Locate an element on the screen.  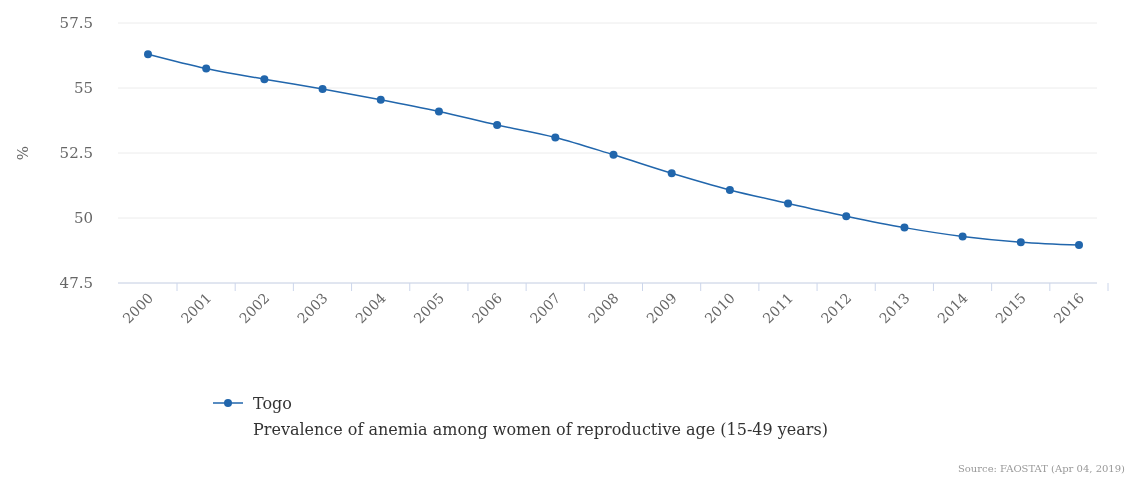
legend-label: Togo is located at coordinates (272, 403).